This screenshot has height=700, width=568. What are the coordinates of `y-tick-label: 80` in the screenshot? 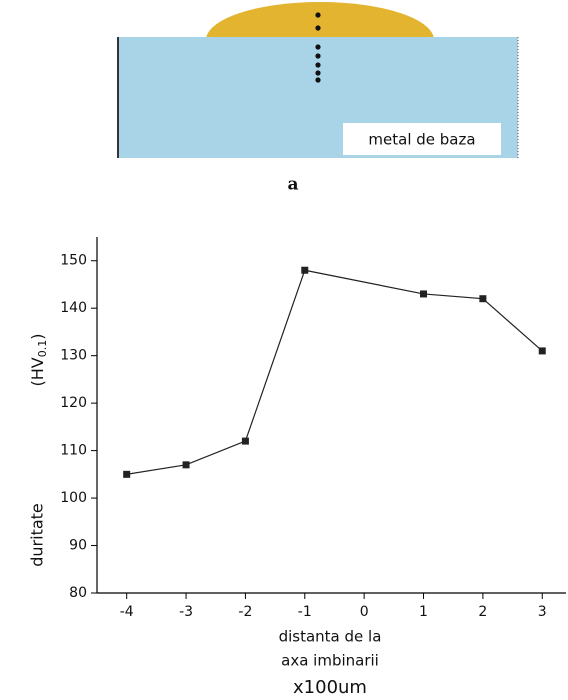 It's located at (78, 593).